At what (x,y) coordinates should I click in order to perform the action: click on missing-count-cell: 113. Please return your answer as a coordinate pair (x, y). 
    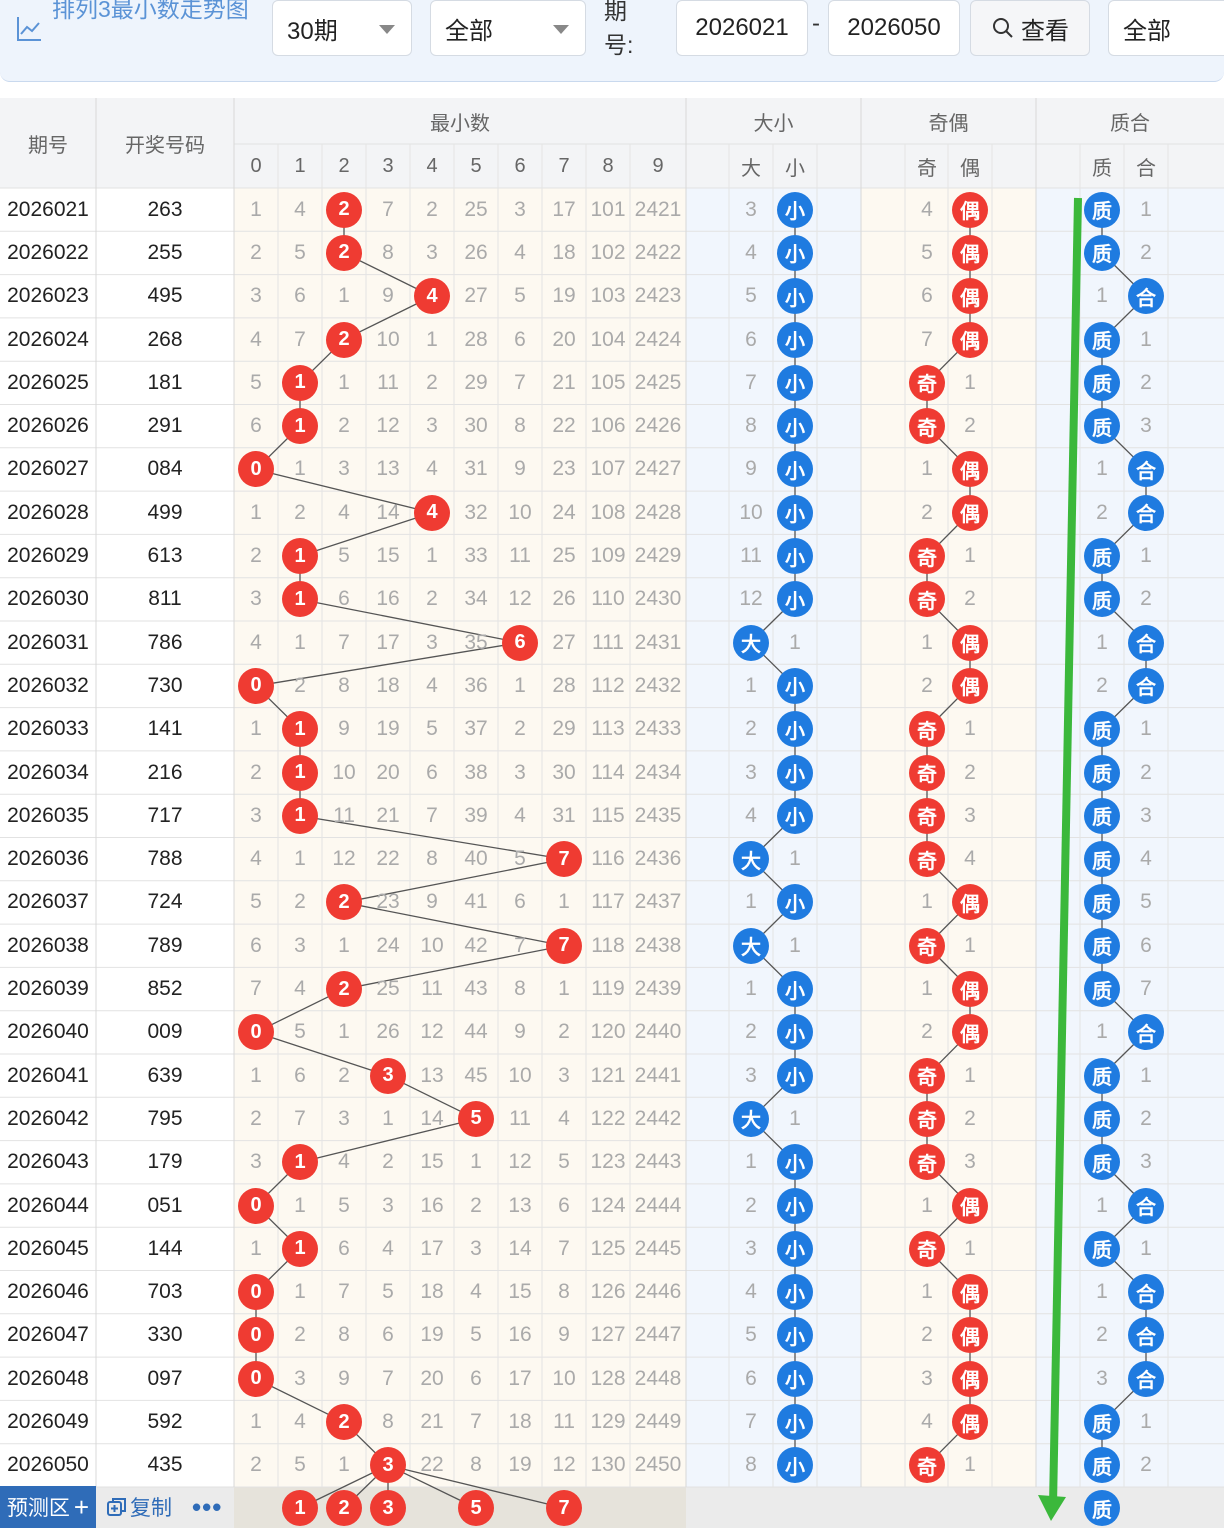
    Looking at the image, I should click on (608, 729).